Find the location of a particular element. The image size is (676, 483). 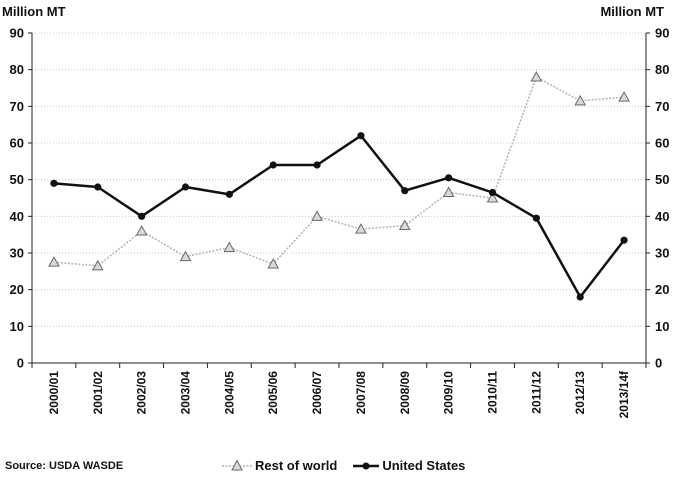

legend-swatch-rest-of-world is located at coordinates (237, 464).